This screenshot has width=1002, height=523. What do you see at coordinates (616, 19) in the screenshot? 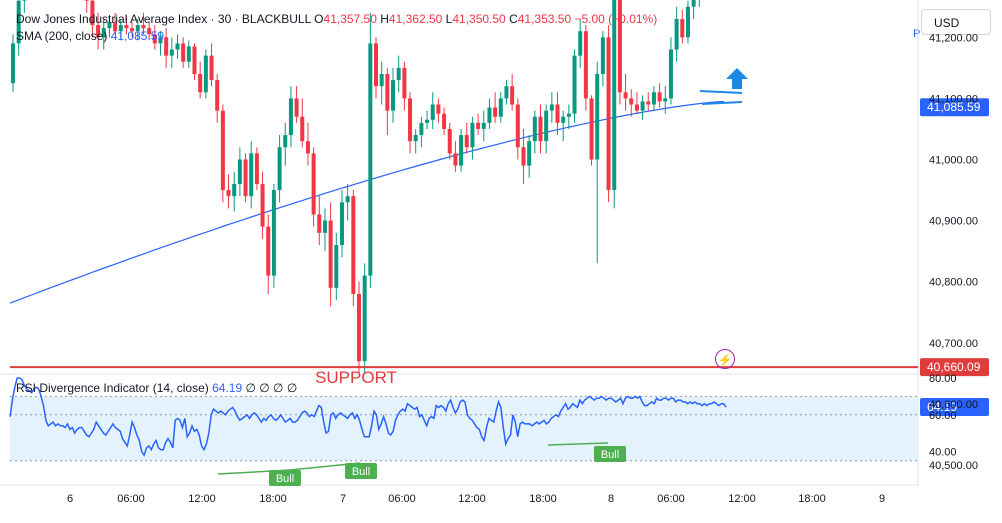
I see `change-value: −5.00 (−0.01%)` at bounding box center [616, 19].